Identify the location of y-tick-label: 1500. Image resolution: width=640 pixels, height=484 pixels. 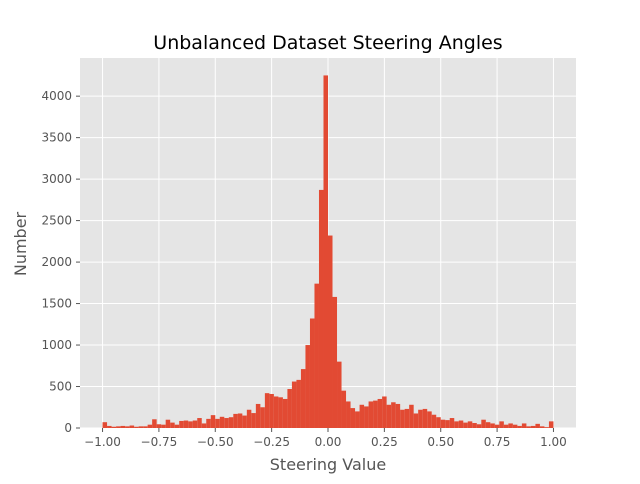
(56, 304).